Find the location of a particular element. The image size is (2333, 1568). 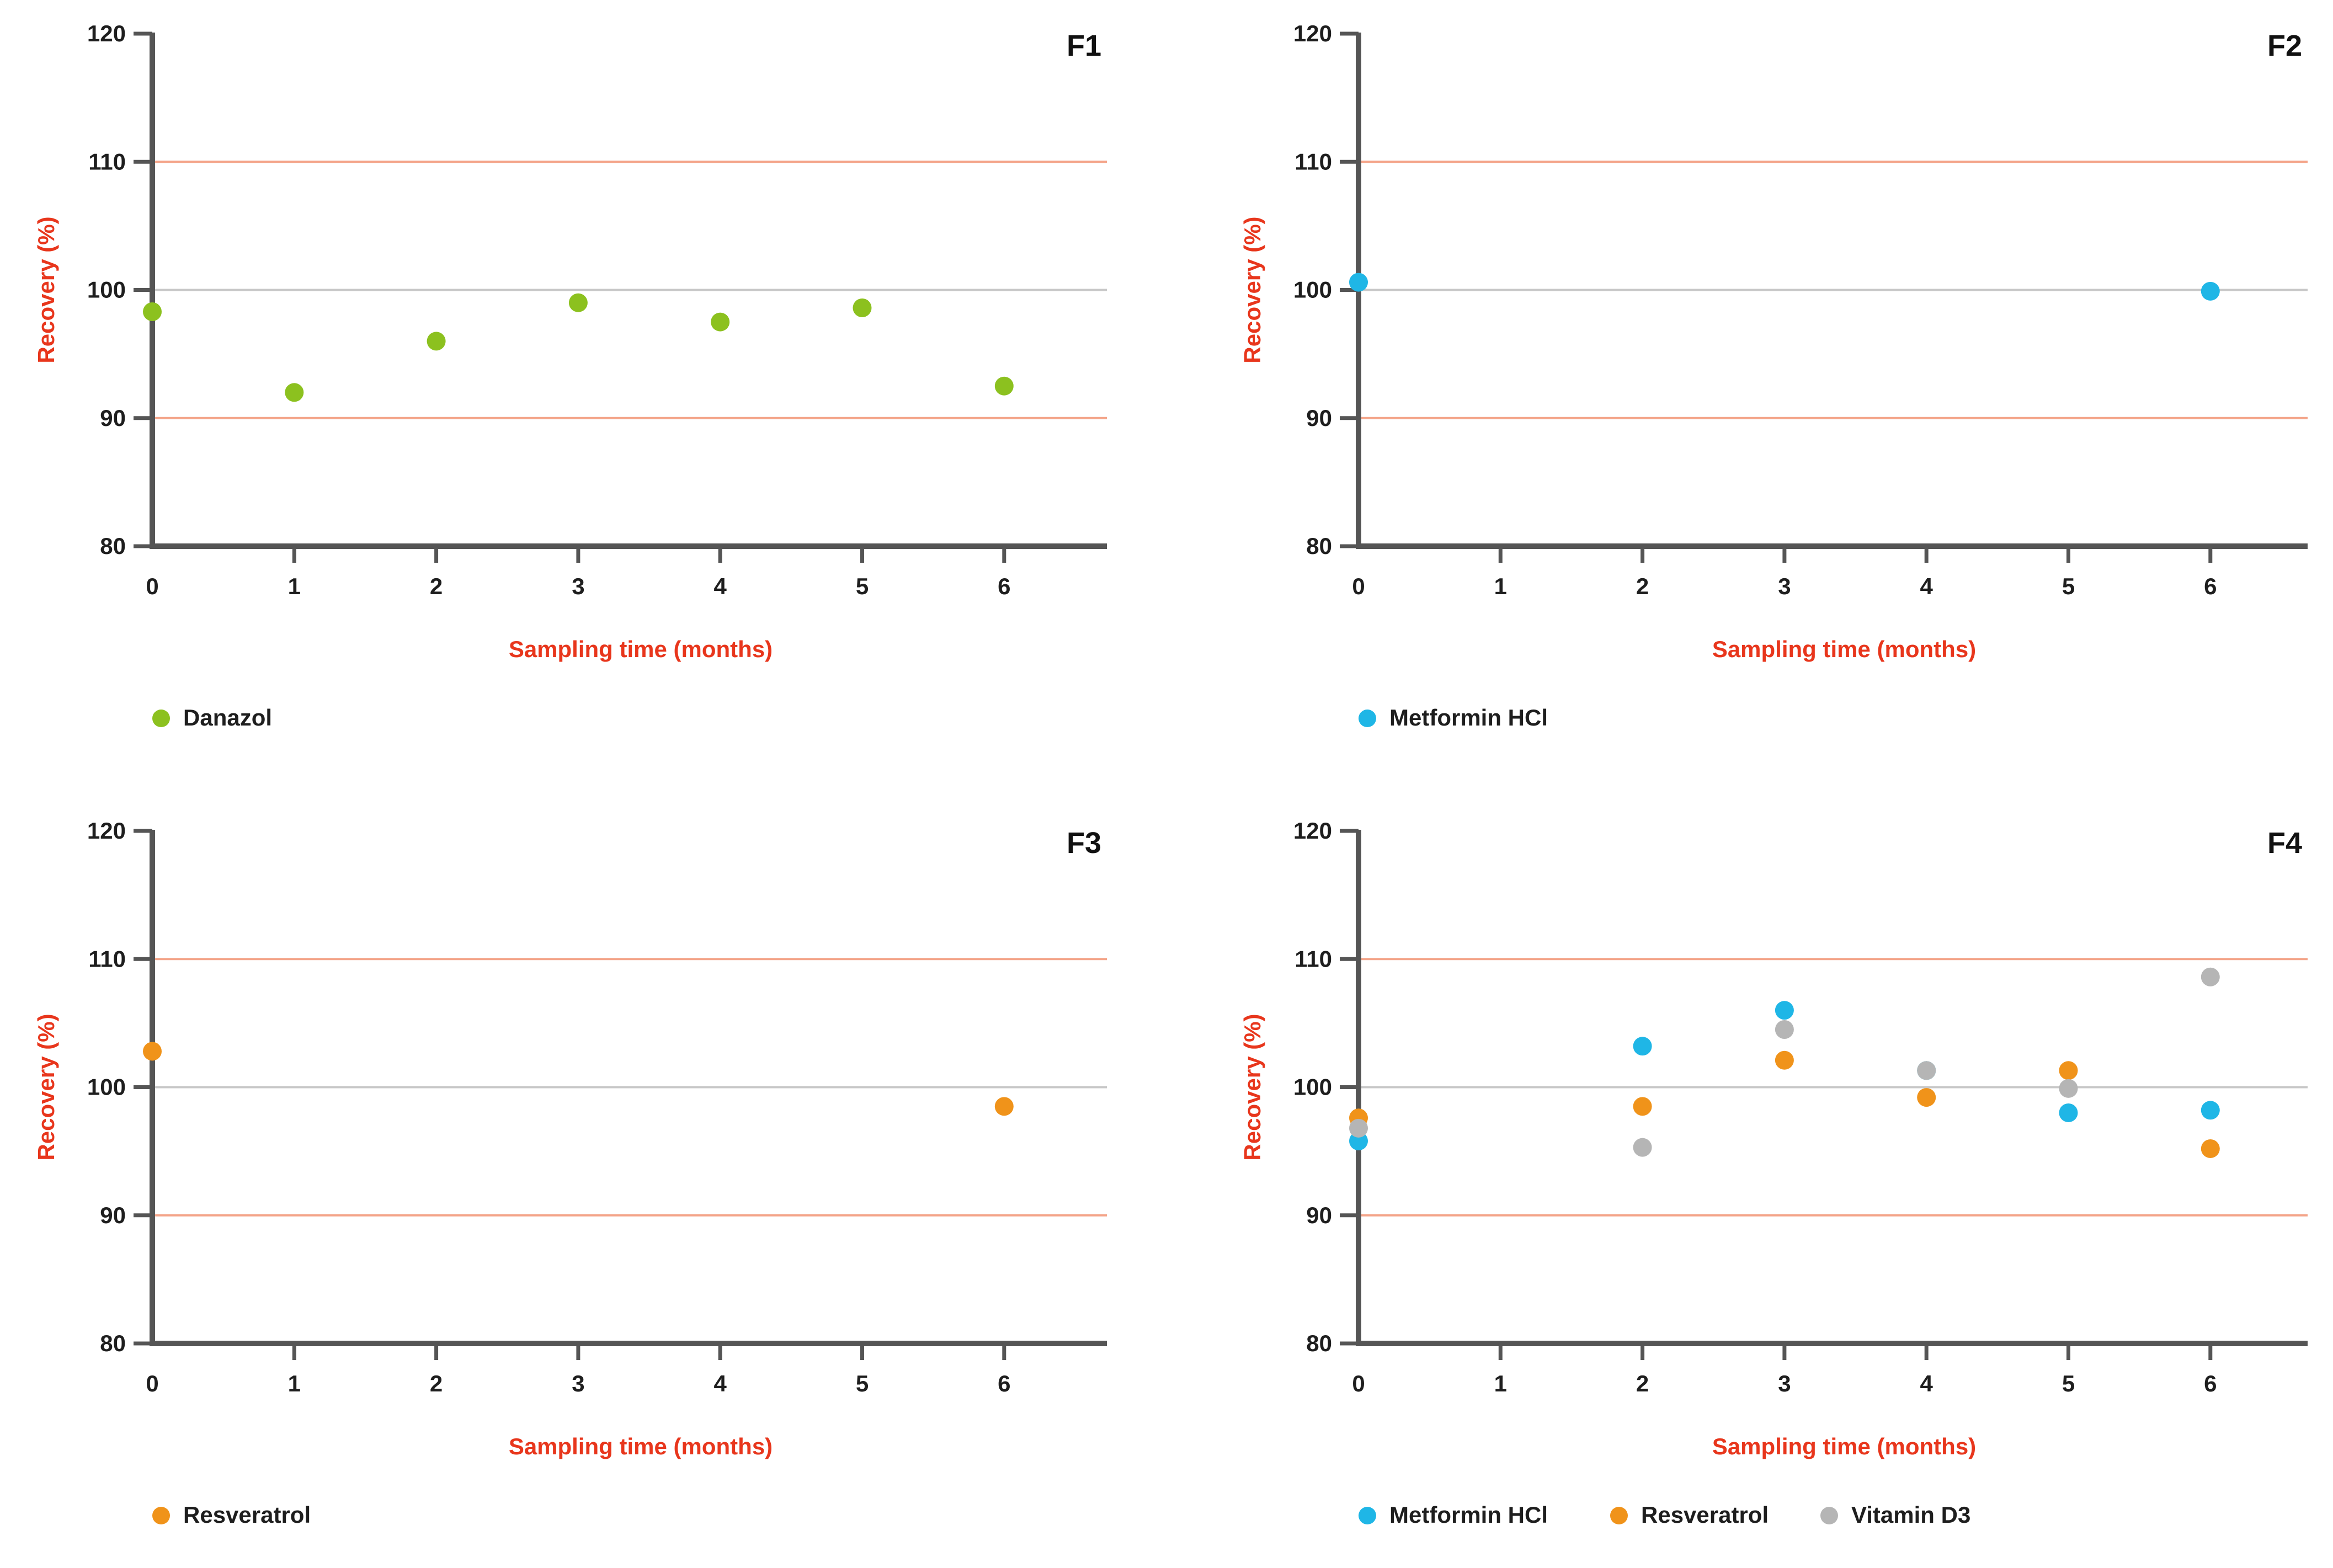

legend-label: Vitamin D3 is located at coordinates (1910, 1515).